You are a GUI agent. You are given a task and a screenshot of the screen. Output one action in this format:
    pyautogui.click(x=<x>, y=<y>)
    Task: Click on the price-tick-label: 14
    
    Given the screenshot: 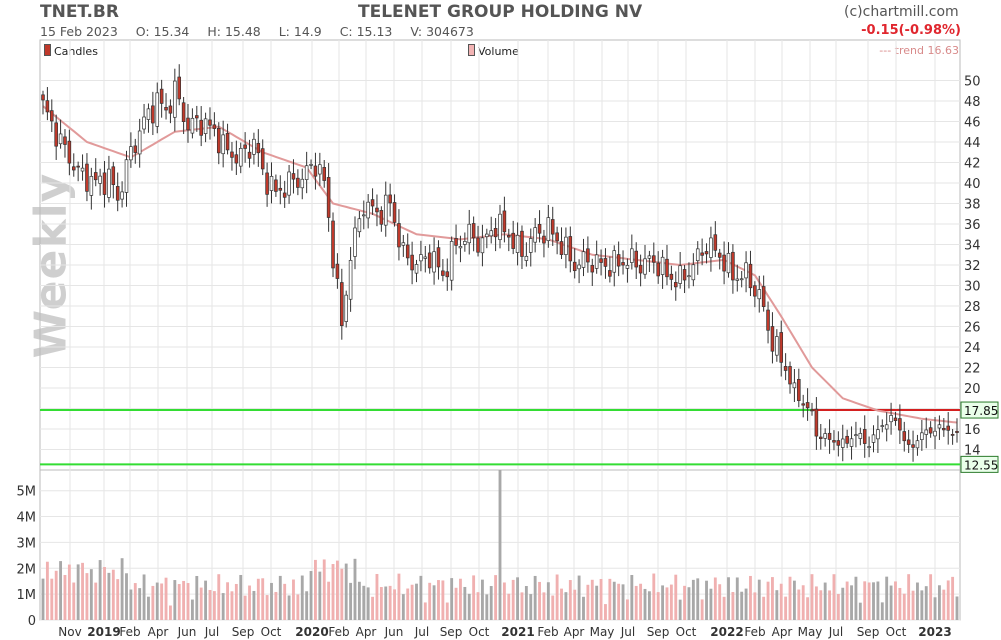 What is the action you would take?
    pyautogui.click(x=972, y=451)
    